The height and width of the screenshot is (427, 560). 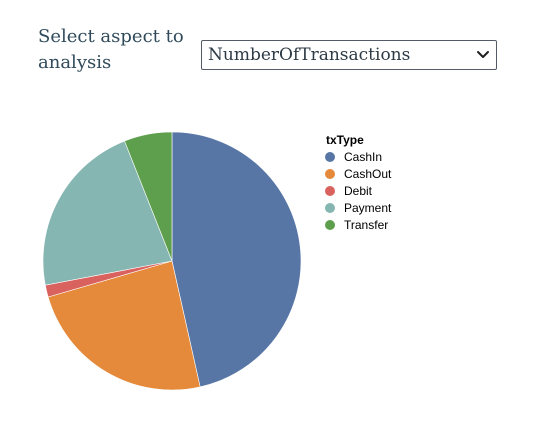 I want to click on legend-label-debit: Debit, so click(x=358, y=191).